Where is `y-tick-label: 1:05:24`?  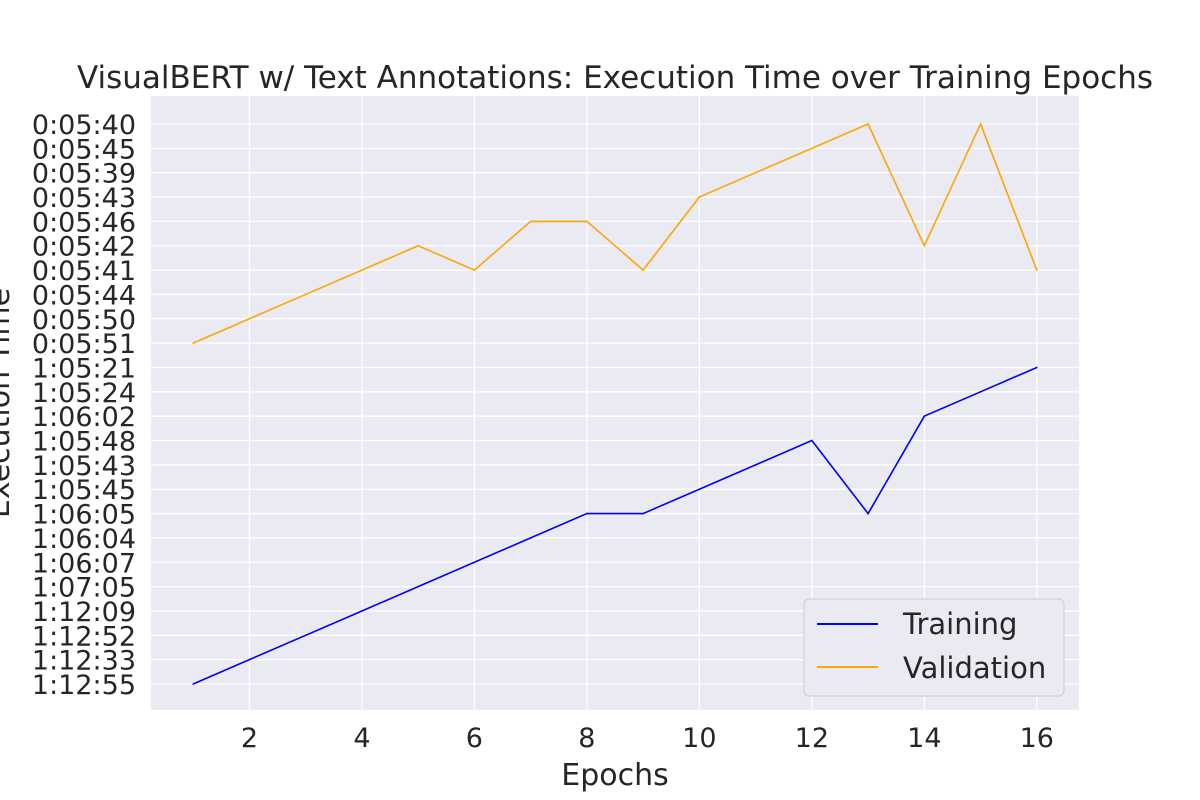 y-tick-label: 1:05:24 is located at coordinates (84, 393).